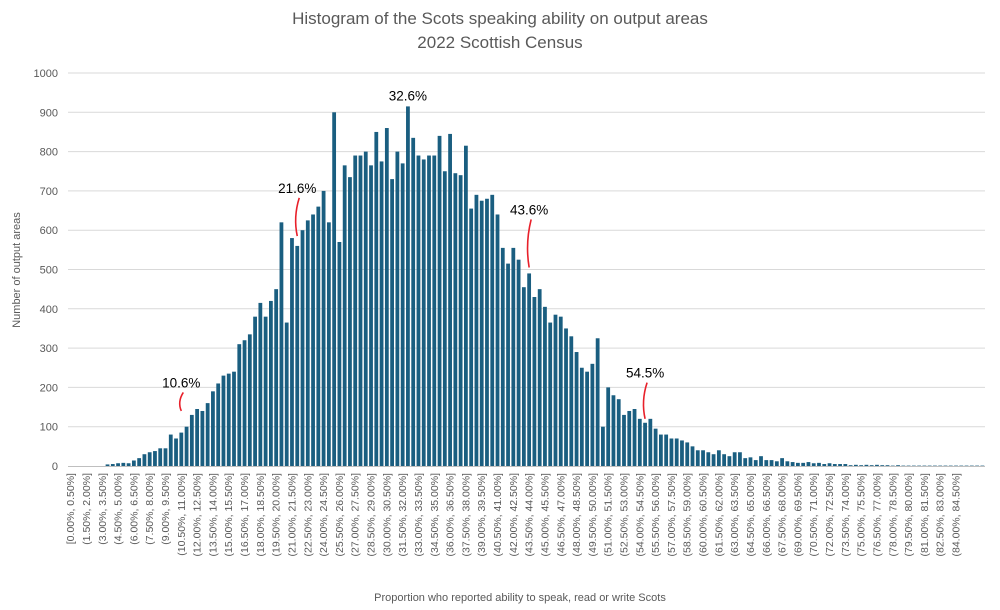  I want to click on x-tick-label: (46.50%, 47.00%], so click(561, 515).